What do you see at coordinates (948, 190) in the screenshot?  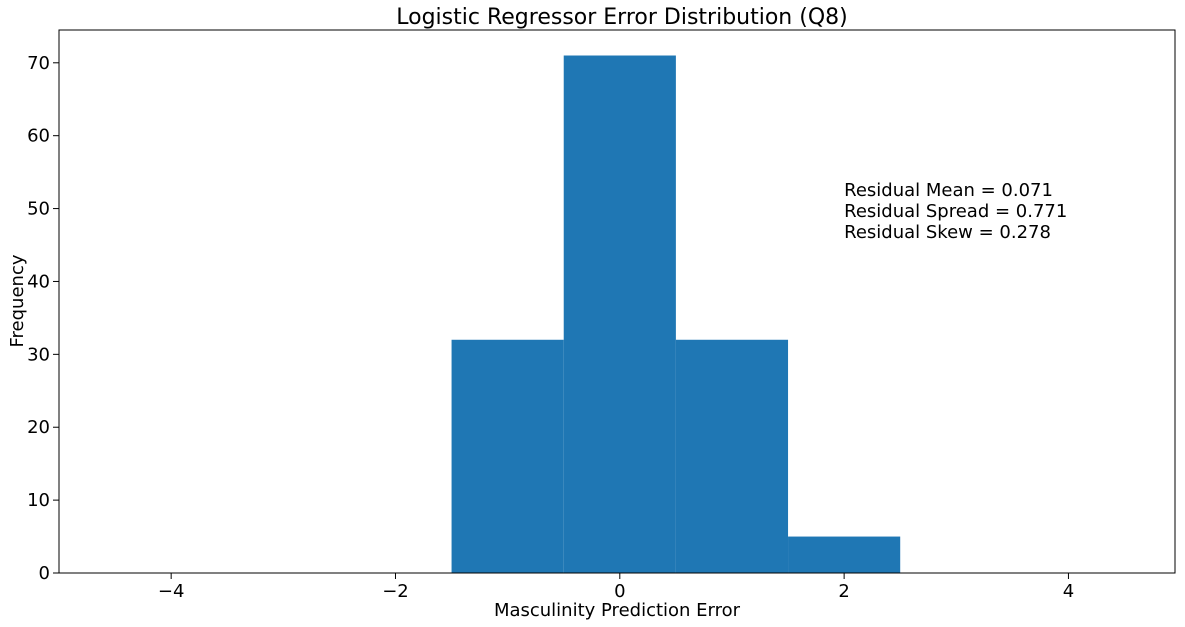 I see `annotation-line: Residual Mean = 0.071` at bounding box center [948, 190].